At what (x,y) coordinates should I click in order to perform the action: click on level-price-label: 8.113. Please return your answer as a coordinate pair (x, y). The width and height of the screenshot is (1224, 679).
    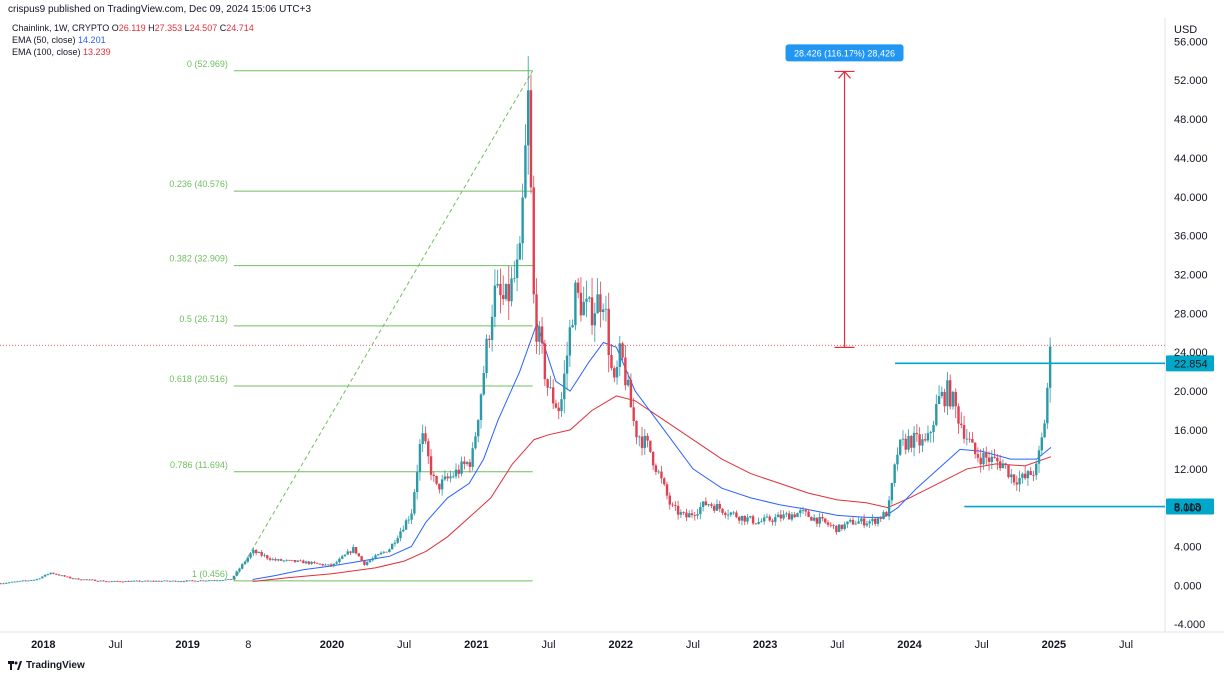
    Looking at the image, I should click on (1187, 508).